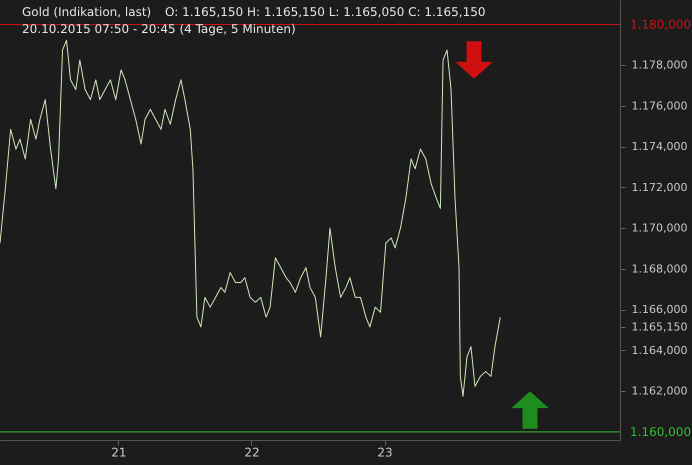 This screenshot has height=465, width=692. Describe the element at coordinates (385, 453) in the screenshot. I see `x-tick-label: 23` at that location.